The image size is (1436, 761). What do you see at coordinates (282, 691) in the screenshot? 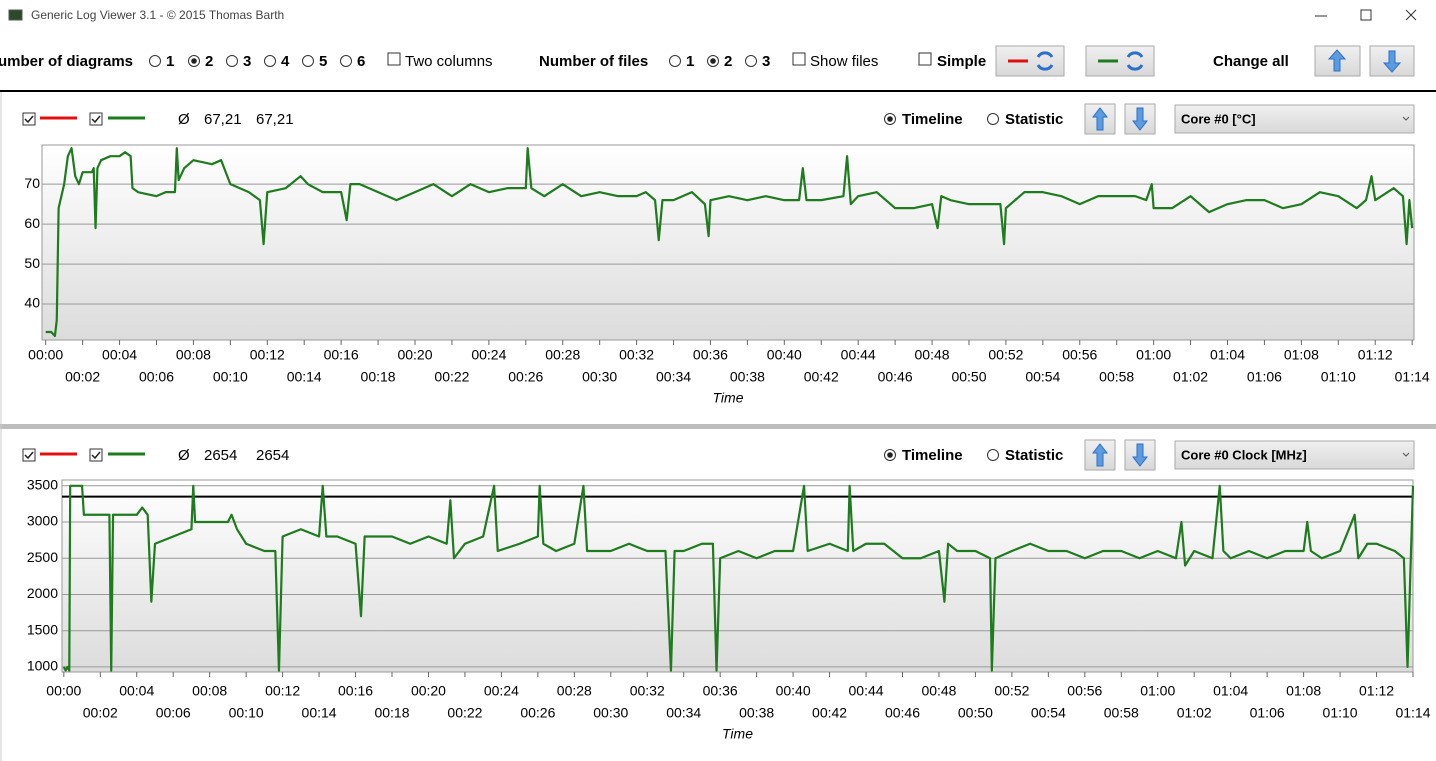
I see `x-tick-label: 00:12` at bounding box center [282, 691].